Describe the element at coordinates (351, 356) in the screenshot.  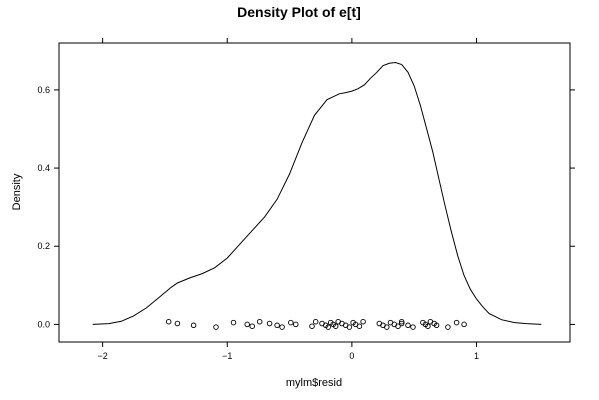
I see `x-tick-label: 0` at that location.